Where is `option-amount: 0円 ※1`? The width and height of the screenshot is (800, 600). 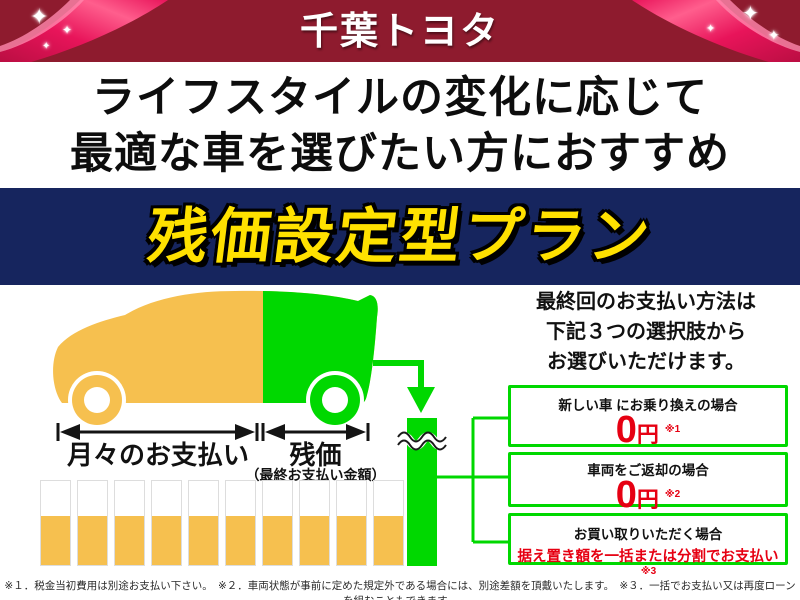 option-amount: 0円 ※1 is located at coordinates (648, 432).